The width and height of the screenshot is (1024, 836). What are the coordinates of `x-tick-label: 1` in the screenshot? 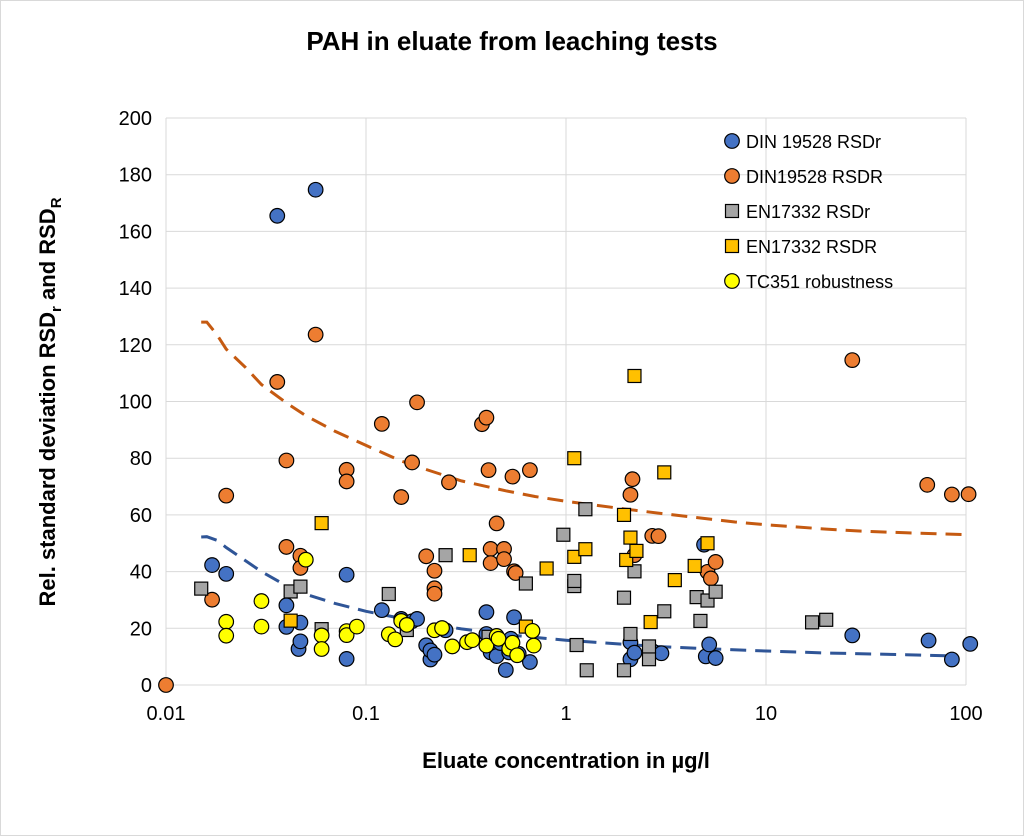 It's located at (565, 714).